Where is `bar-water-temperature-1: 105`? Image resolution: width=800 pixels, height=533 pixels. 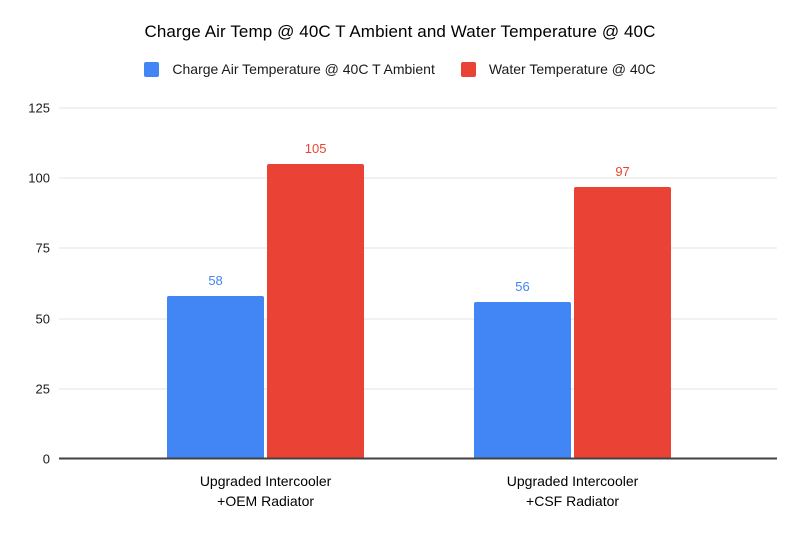 bar-water-temperature-1: 105 is located at coordinates (316, 300).